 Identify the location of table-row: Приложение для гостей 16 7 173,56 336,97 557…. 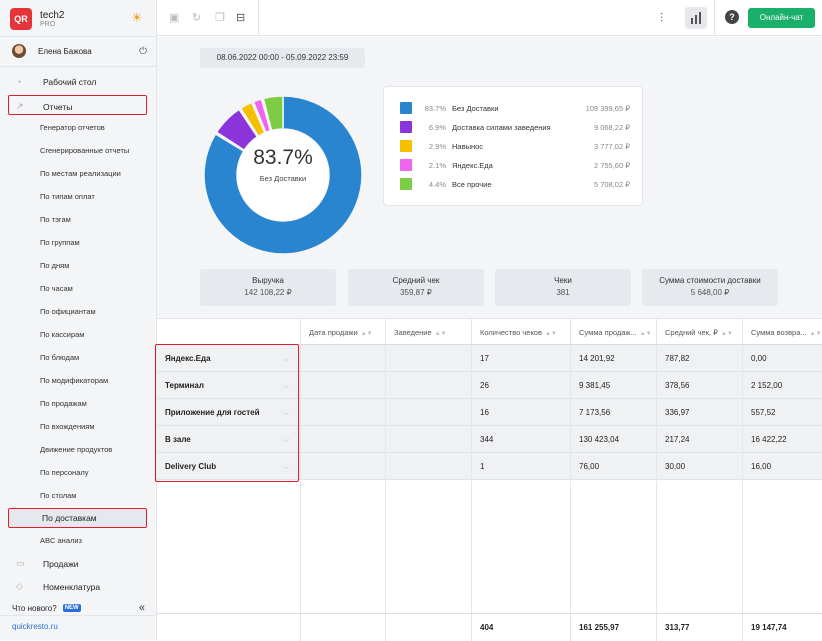
(489, 412).